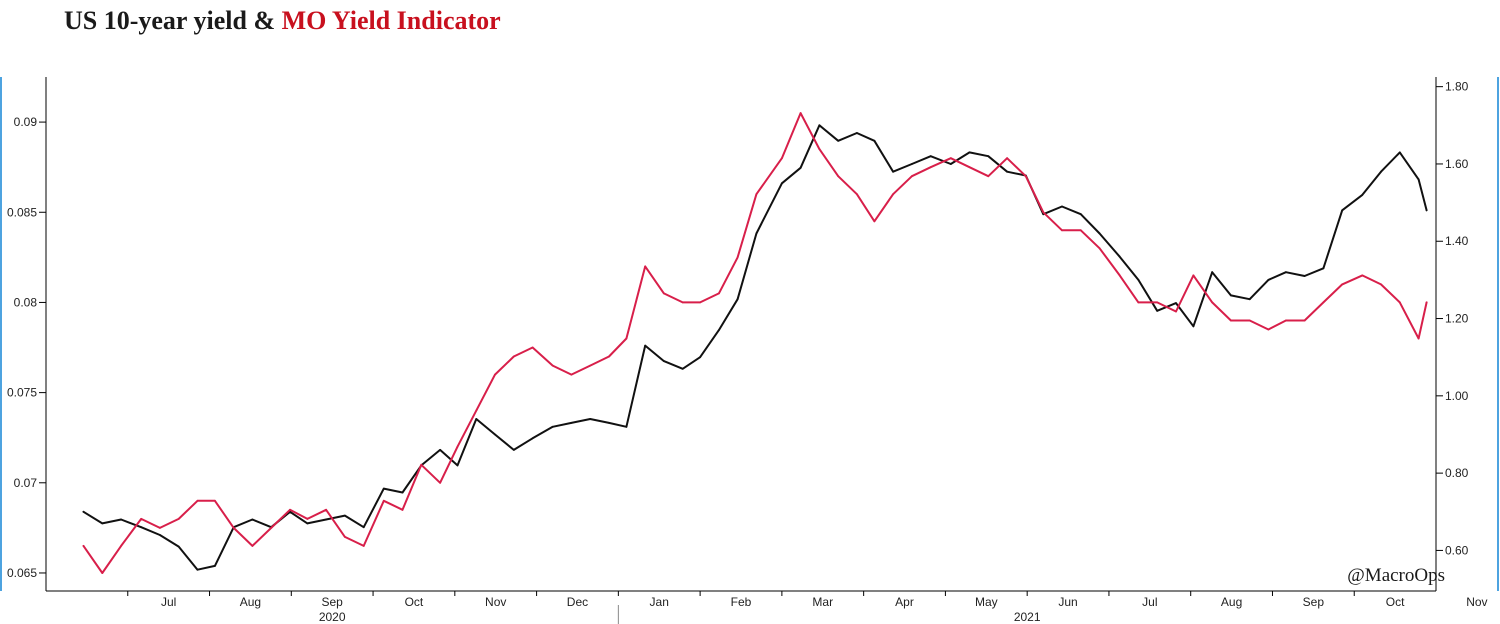 This screenshot has width=1500, height=624. I want to click on x-tick-label: Oct, so click(1395, 602).